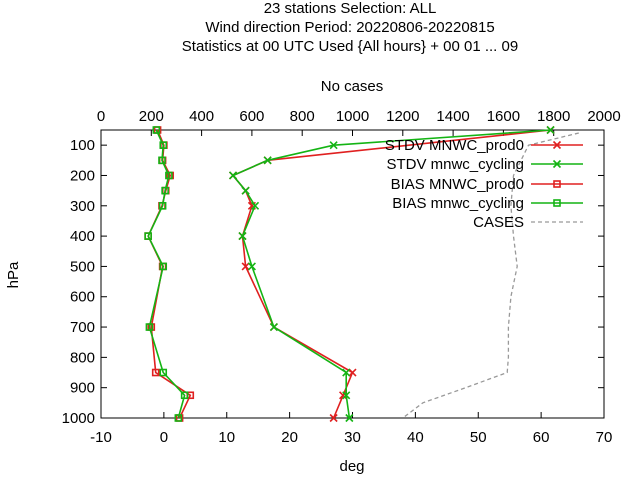 This screenshot has width=640, height=480. Describe the element at coordinates (82, 327) in the screenshot. I see `y-tick-label: 700` at that location.